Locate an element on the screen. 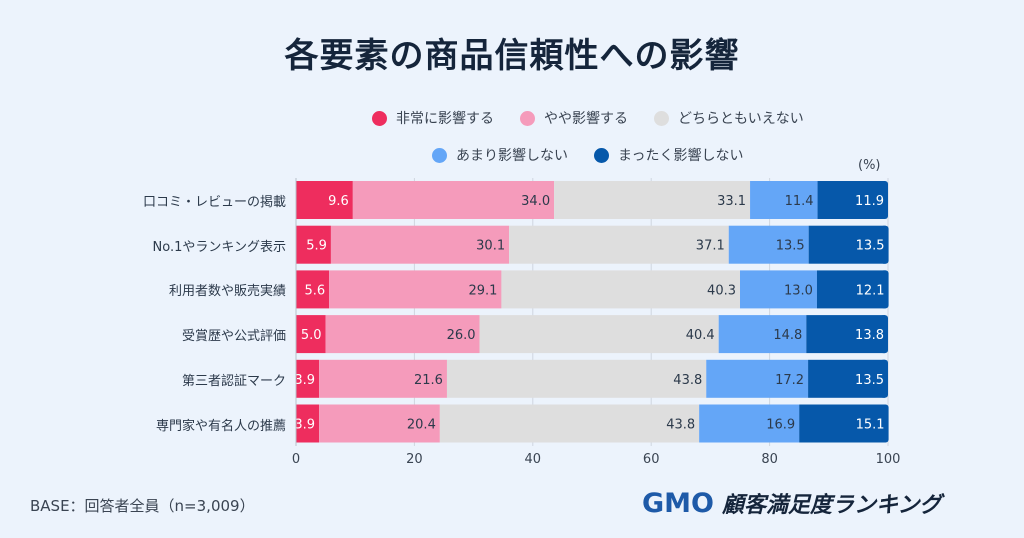 Image resolution: width=1024 pixels, height=538 pixels. legend-item: どちらともいえない is located at coordinates (729, 118).